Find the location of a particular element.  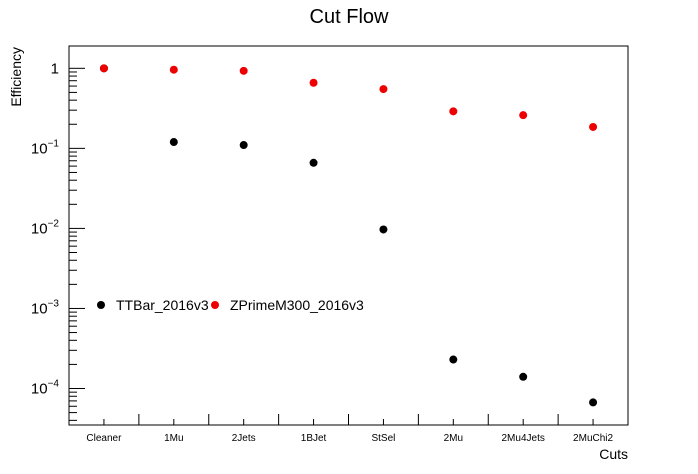

x-tick-label: 1BJet is located at coordinates (314, 438).